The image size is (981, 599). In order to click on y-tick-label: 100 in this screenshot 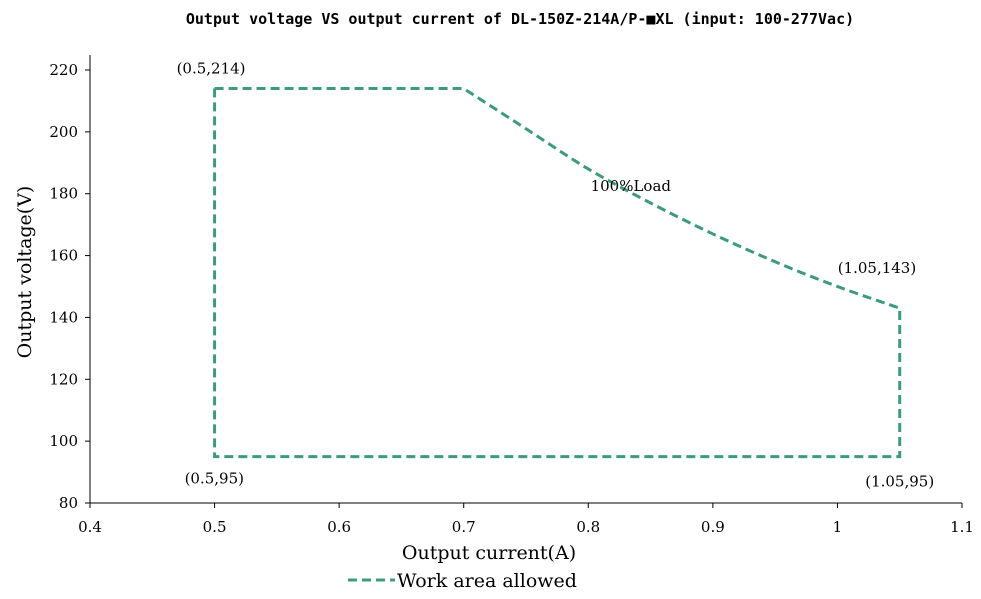, I will do `click(63, 441)`.